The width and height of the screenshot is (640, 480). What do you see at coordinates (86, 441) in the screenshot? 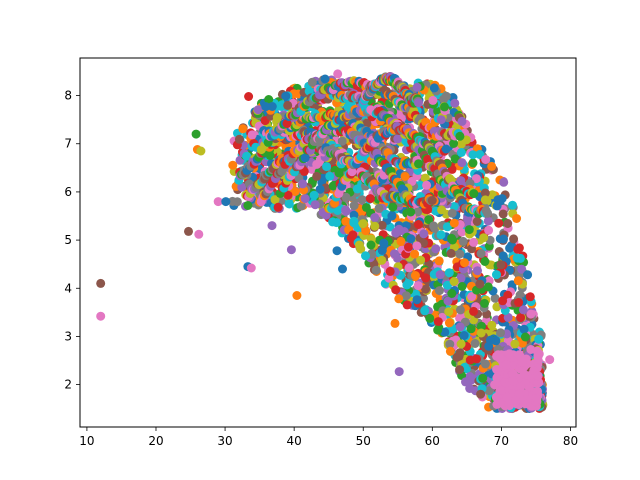
I see `x-tick-label: 10` at bounding box center [86, 441].